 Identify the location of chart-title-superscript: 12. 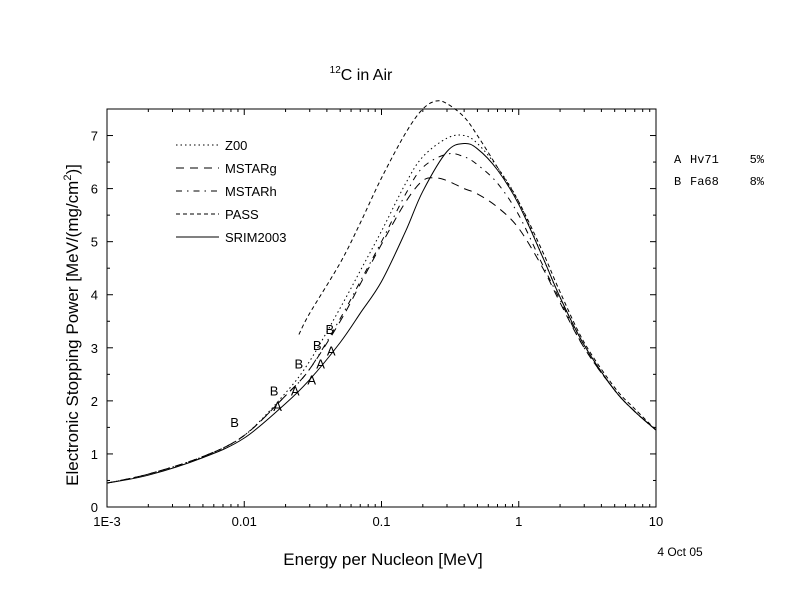
(336, 70).